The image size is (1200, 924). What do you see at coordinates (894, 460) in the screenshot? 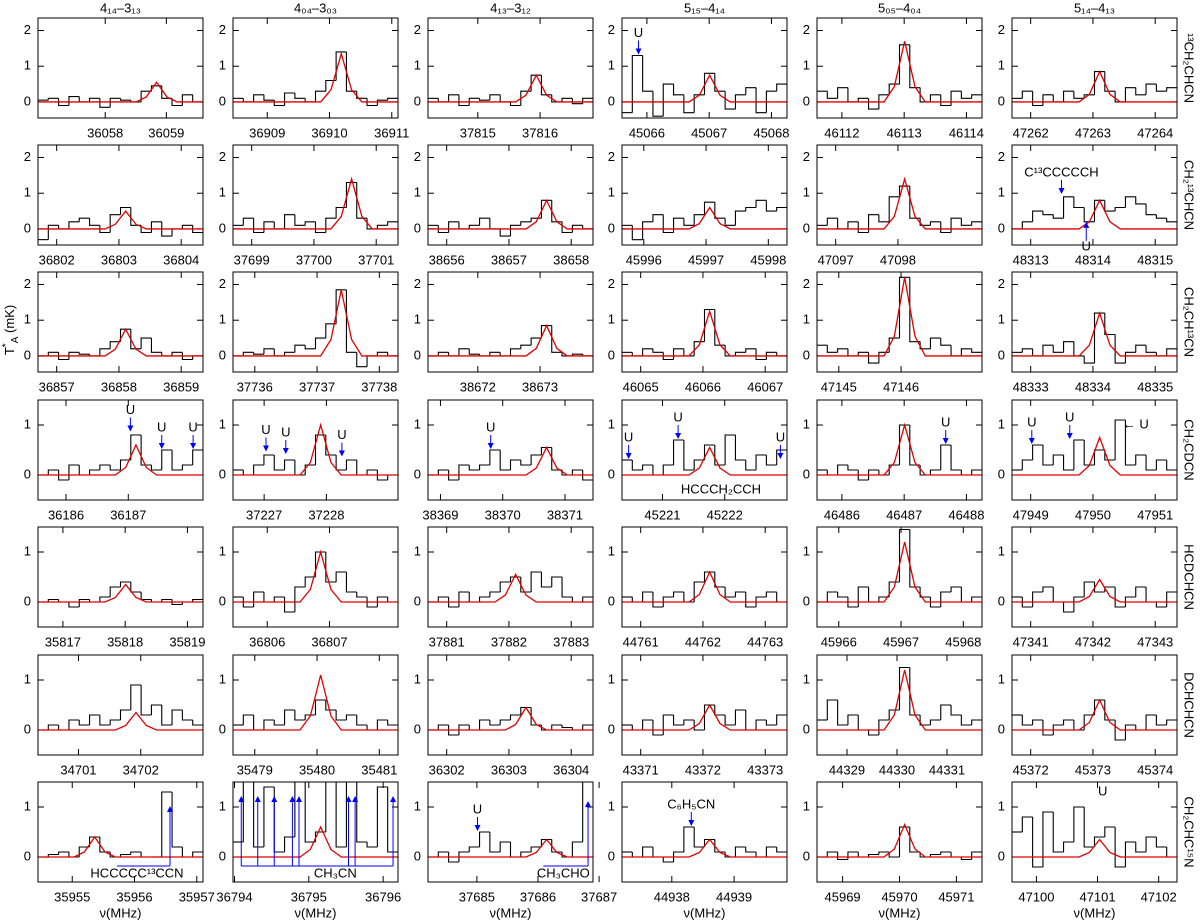
I see `panel: 0 1 46486 46487 46488 U` at bounding box center [894, 460].